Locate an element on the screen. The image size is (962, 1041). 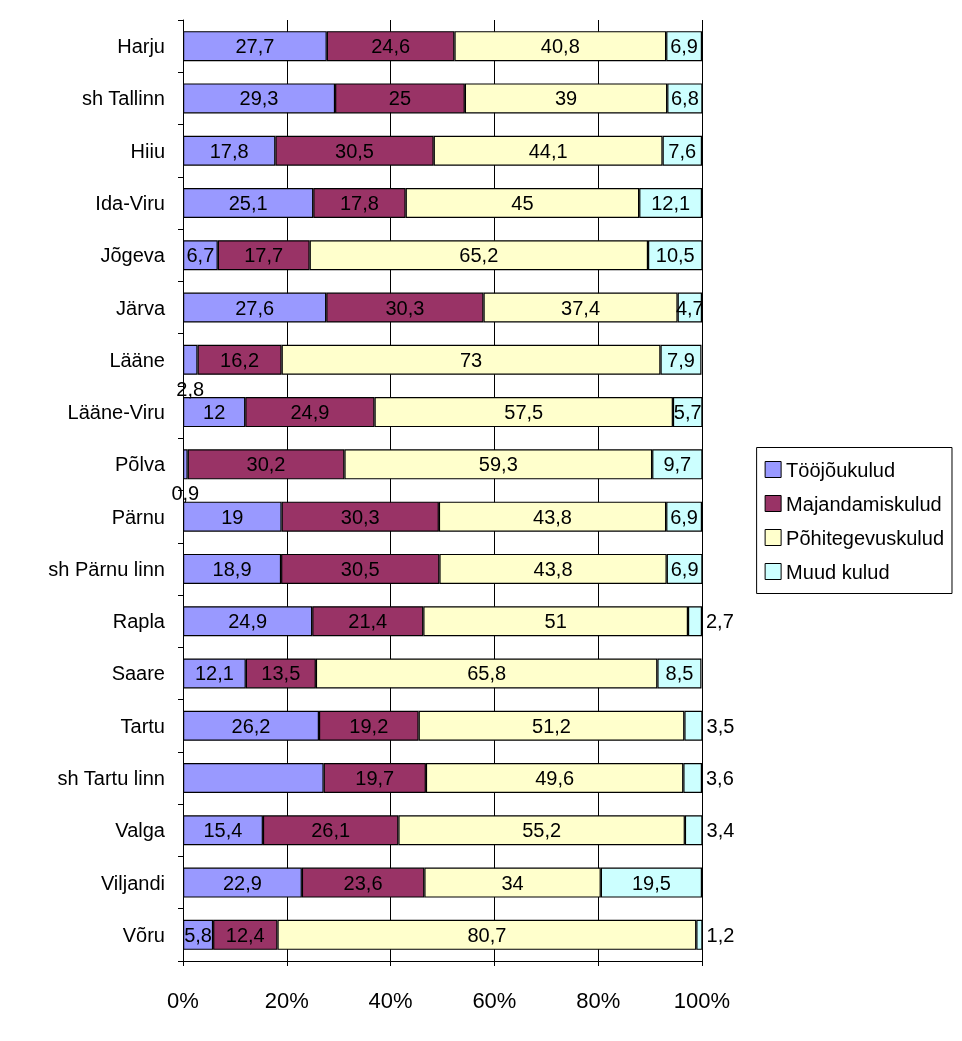
data-label: 3,5 is located at coordinates (720, 725).